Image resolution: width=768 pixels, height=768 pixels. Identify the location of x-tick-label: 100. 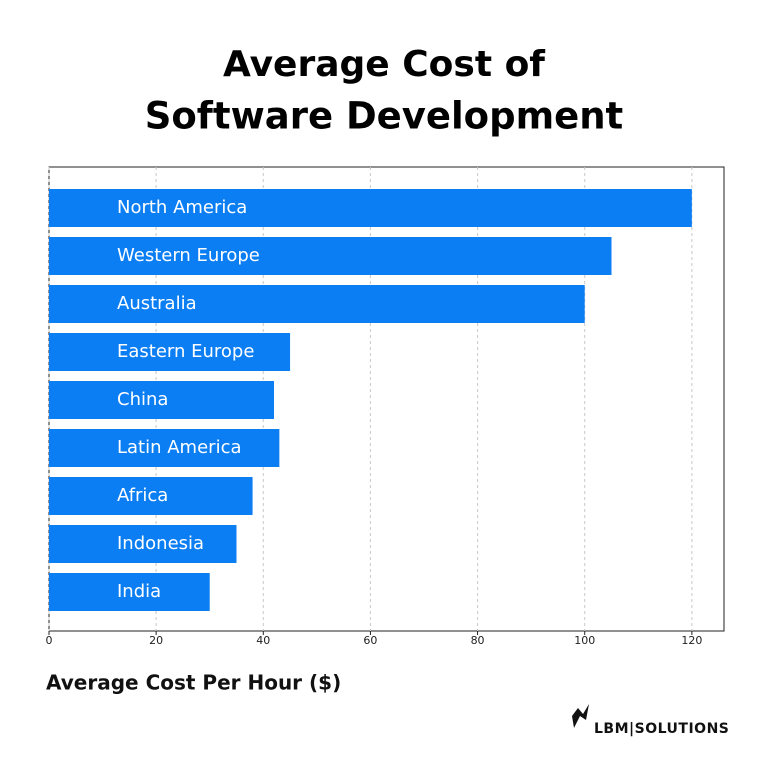
(584, 640).